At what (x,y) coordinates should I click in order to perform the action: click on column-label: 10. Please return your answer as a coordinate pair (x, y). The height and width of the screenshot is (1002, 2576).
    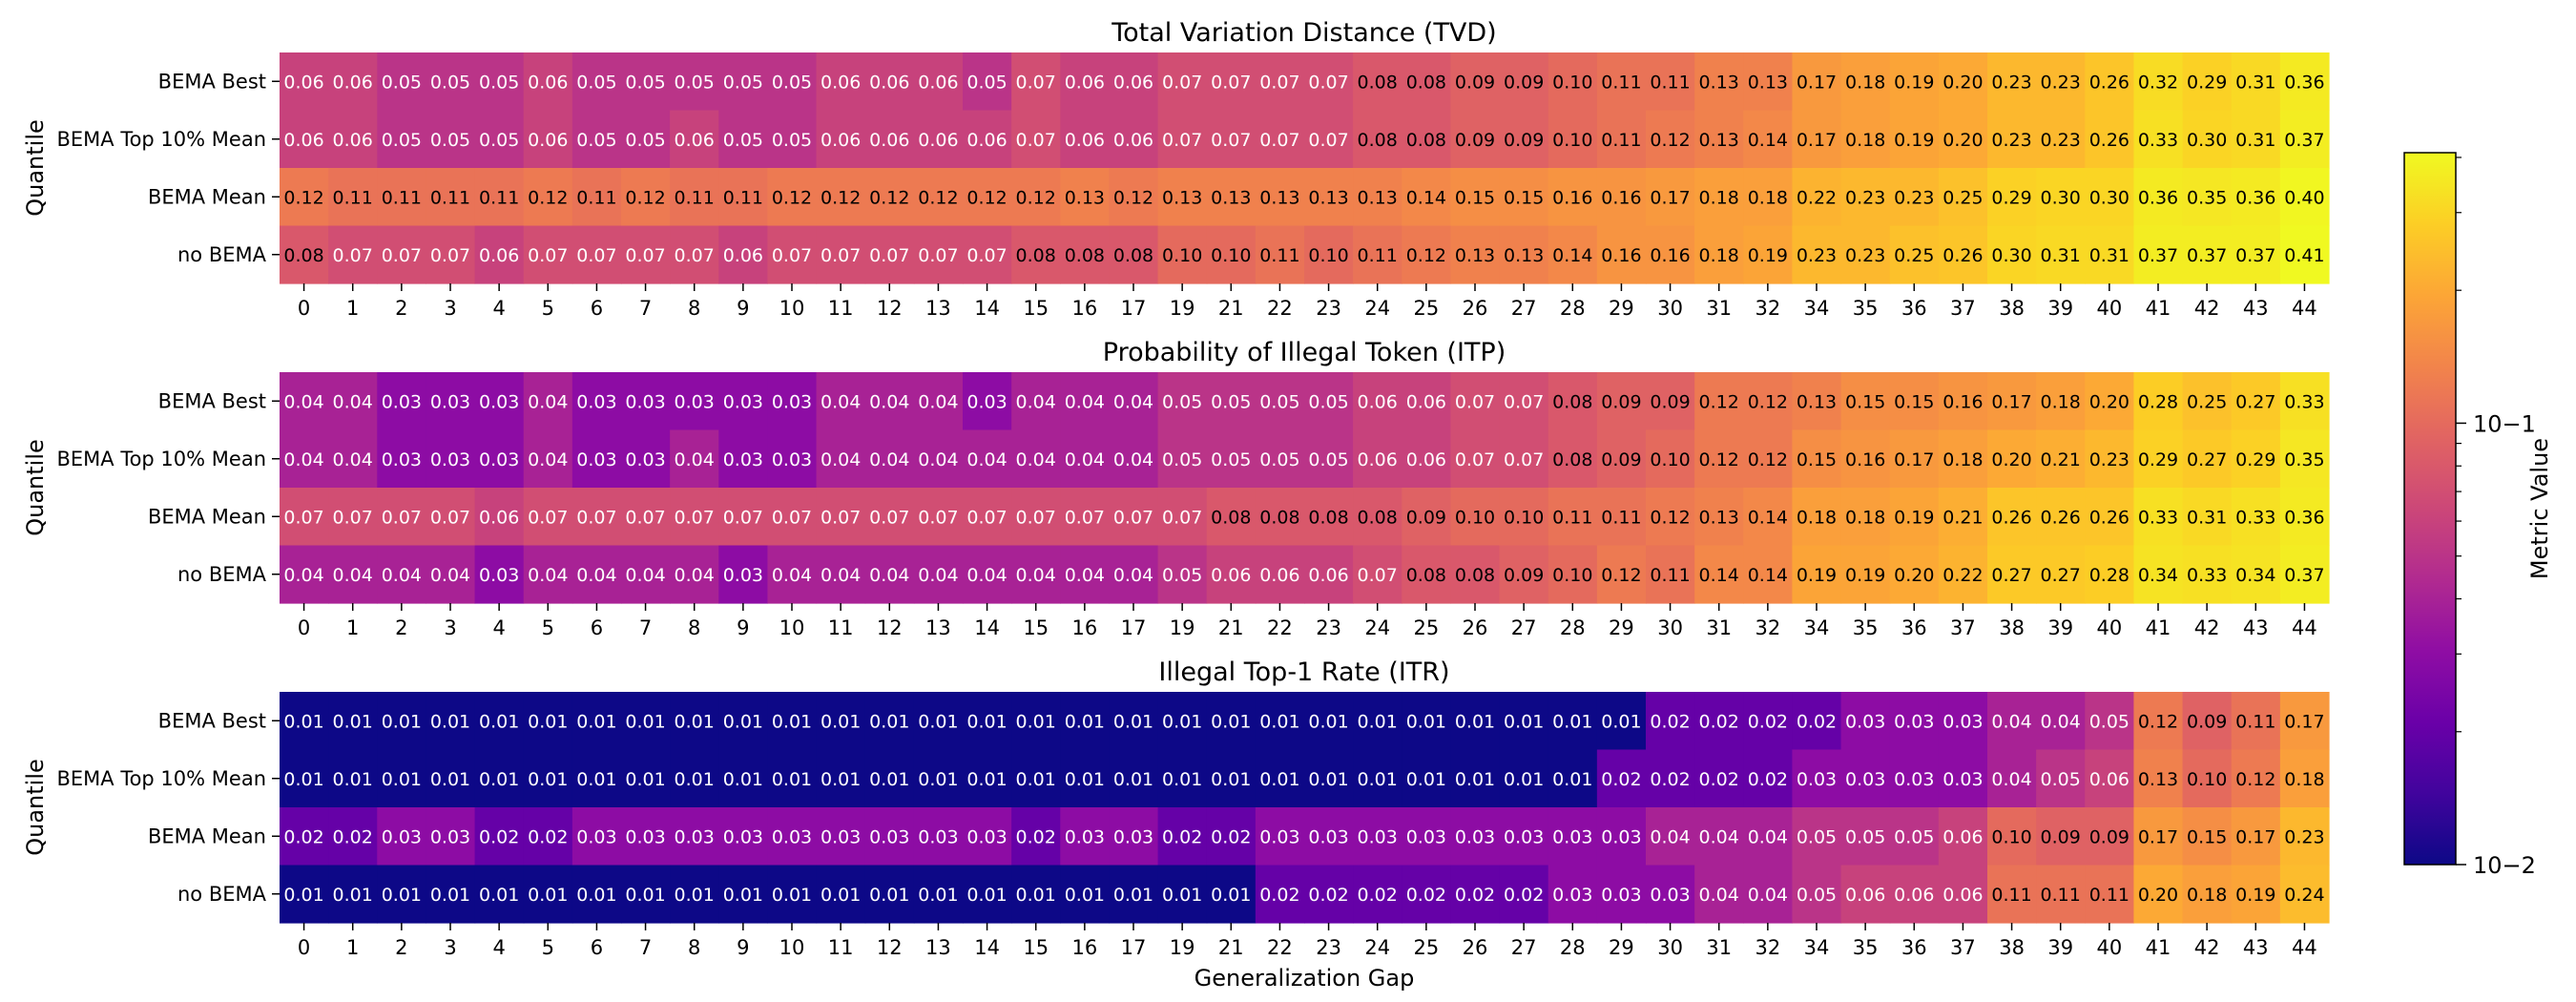
    Looking at the image, I should click on (792, 627).